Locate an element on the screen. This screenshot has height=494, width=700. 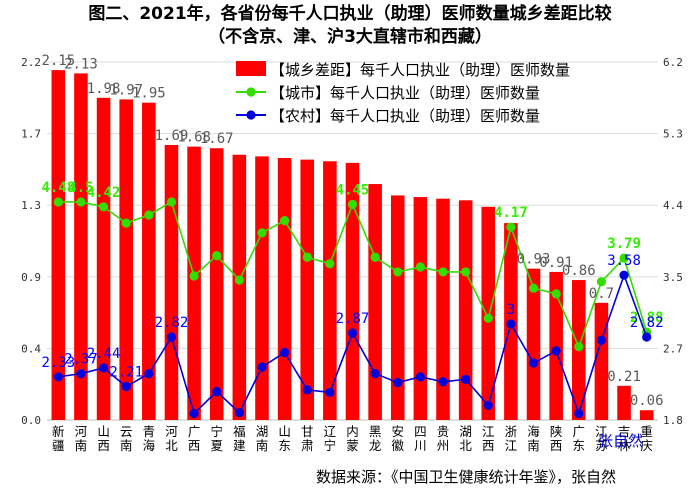
category-label: 吉 is located at coordinates (624, 431).